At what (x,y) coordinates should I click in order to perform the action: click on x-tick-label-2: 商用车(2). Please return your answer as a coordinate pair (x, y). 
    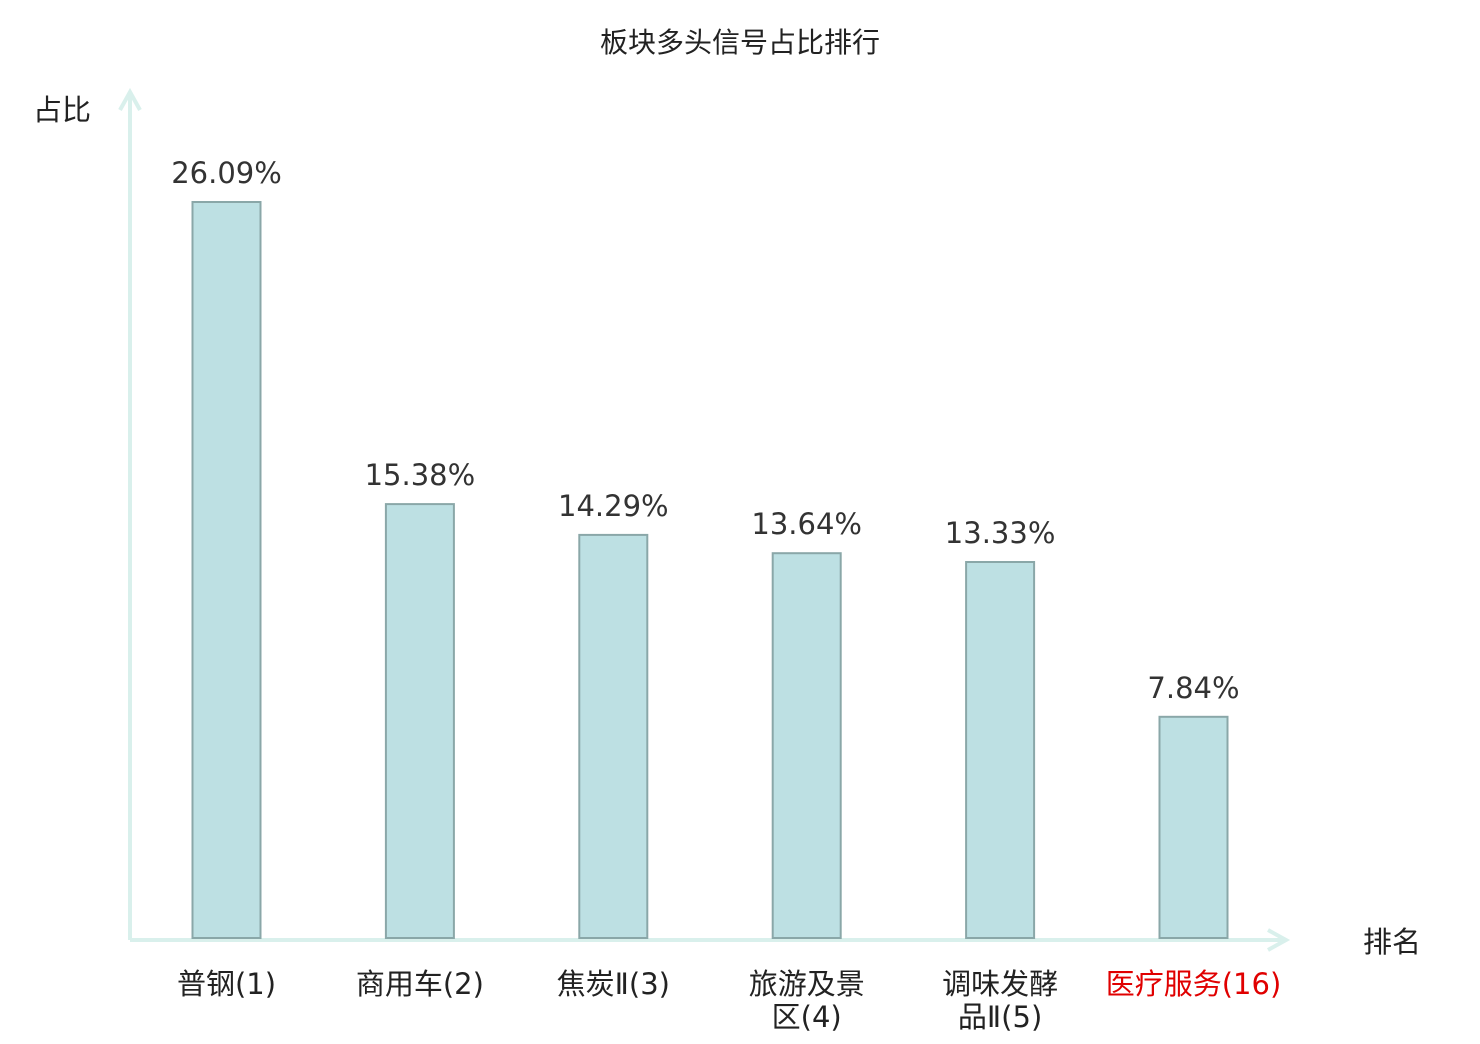
    Looking at the image, I should click on (420, 984).